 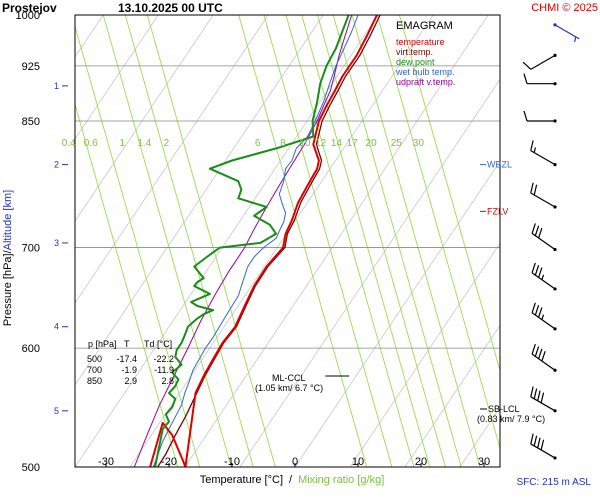 I want to click on table-cell-dewpoint: -22.2, so click(x=163, y=359).